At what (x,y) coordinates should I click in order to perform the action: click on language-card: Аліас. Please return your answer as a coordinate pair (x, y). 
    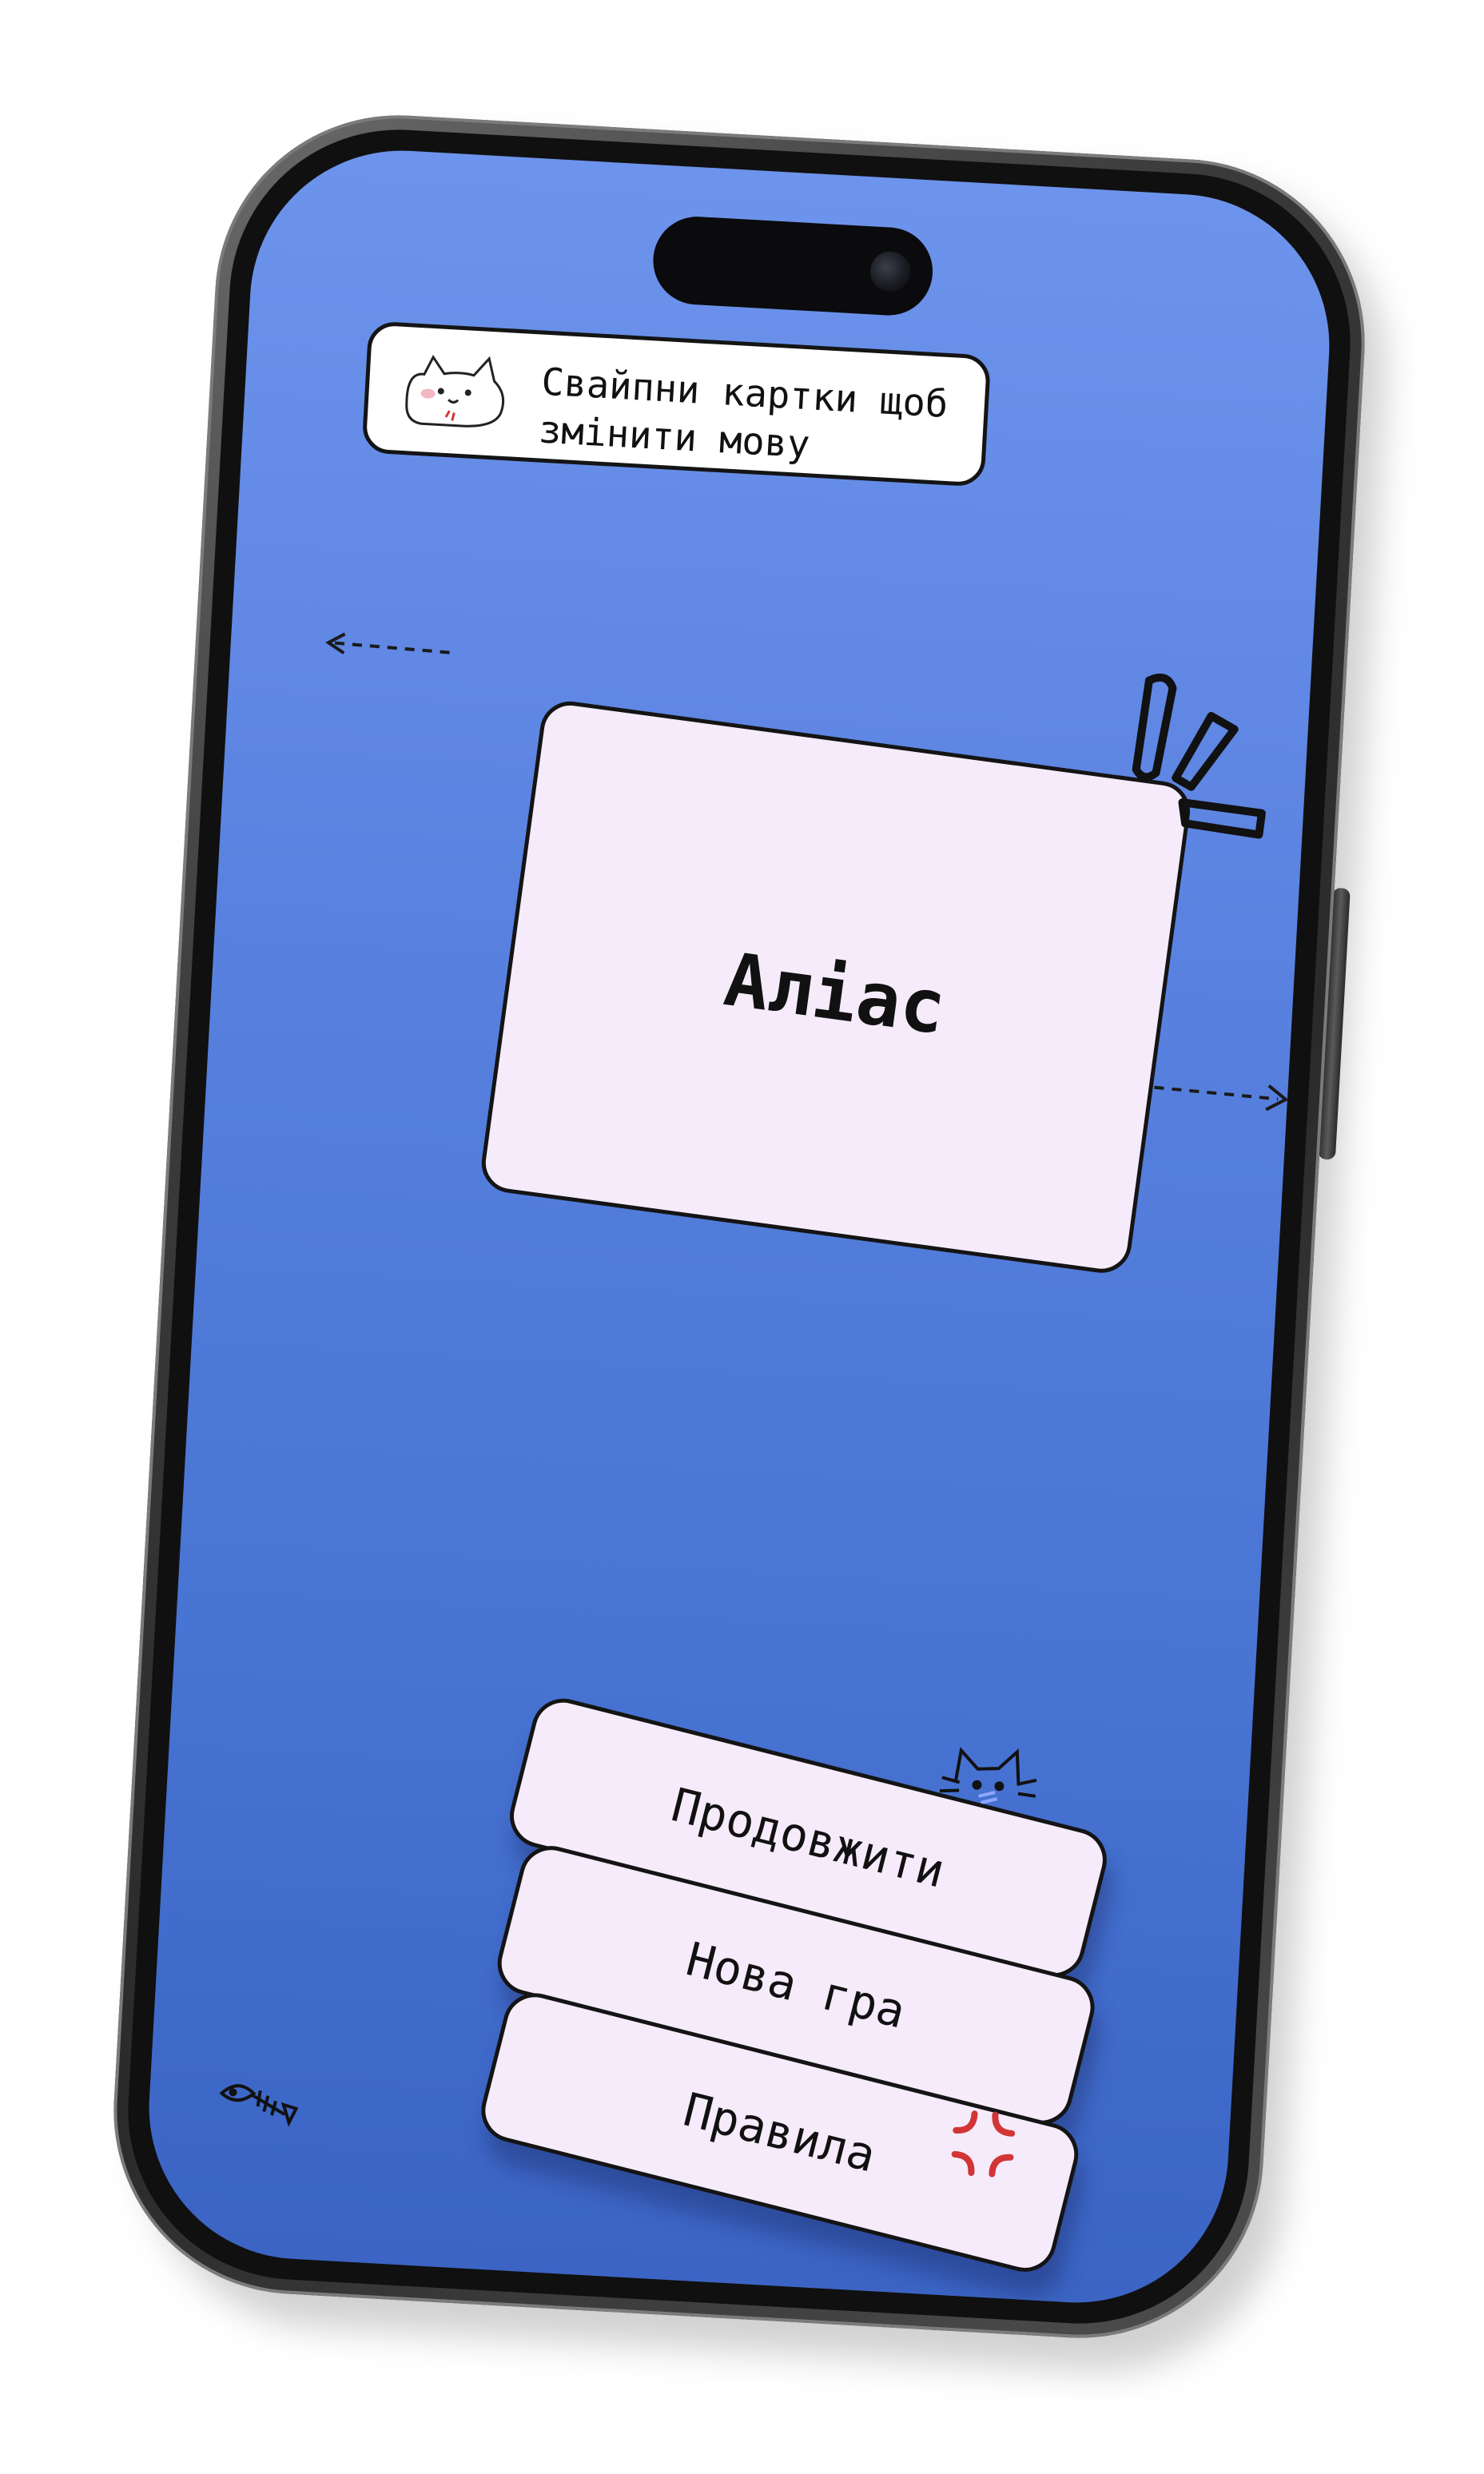
    Looking at the image, I should click on (836, 987).